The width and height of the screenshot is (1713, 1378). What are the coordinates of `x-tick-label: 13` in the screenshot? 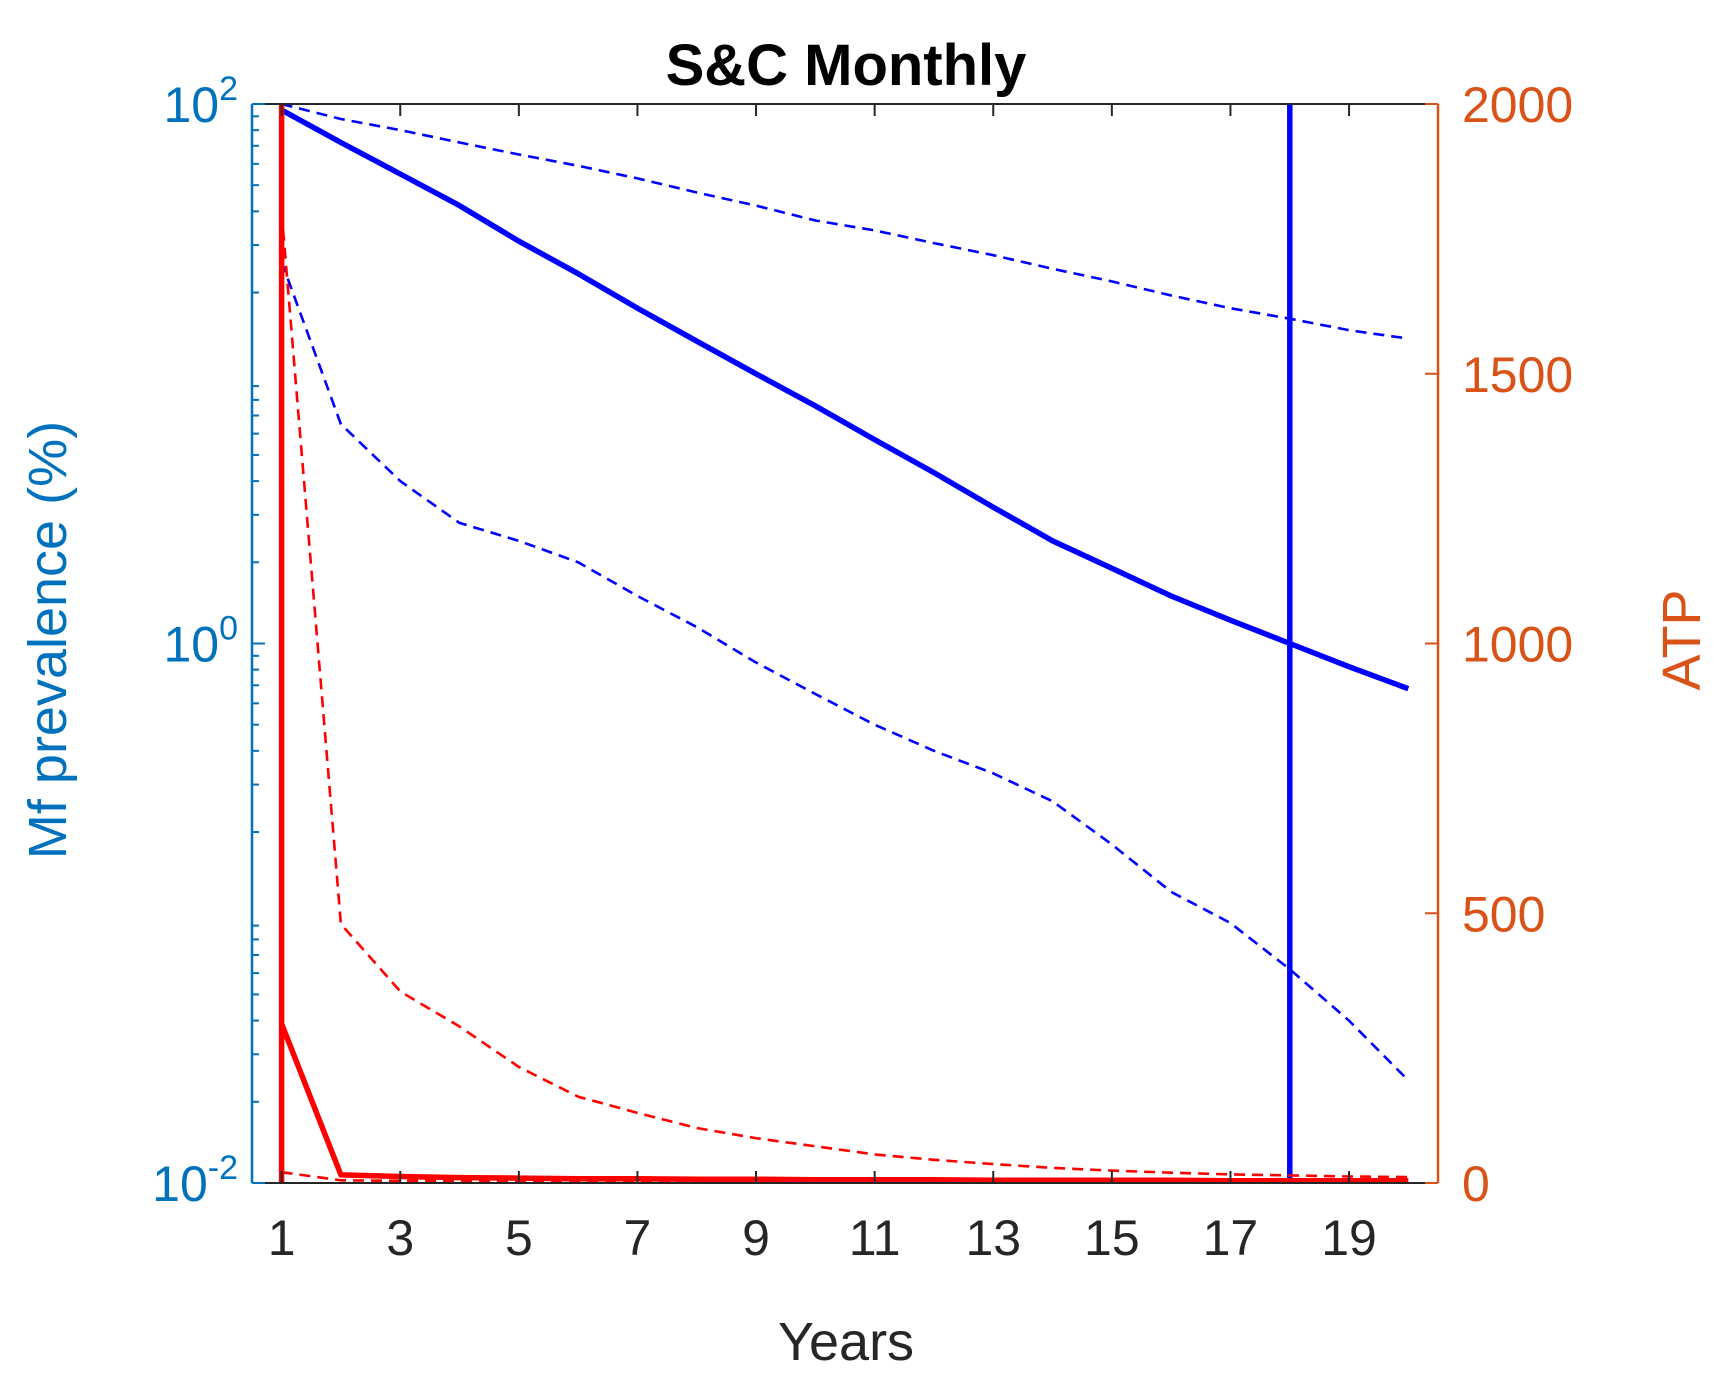 It's located at (993, 1238).